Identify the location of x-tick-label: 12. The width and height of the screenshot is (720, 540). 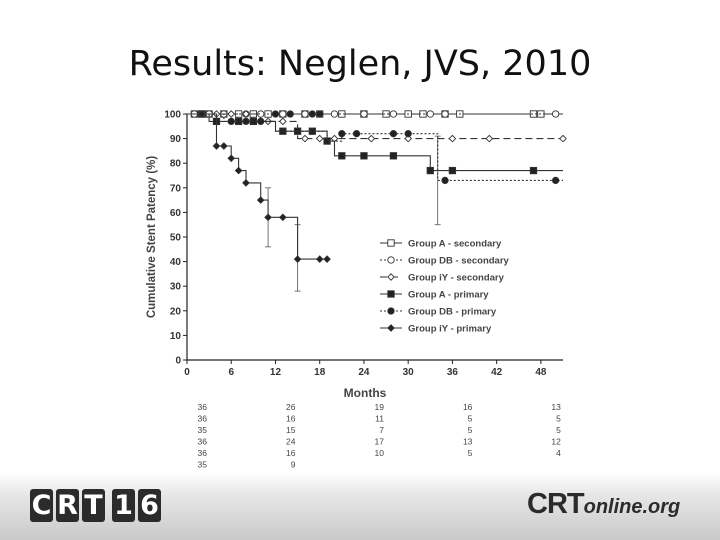
(276, 372).